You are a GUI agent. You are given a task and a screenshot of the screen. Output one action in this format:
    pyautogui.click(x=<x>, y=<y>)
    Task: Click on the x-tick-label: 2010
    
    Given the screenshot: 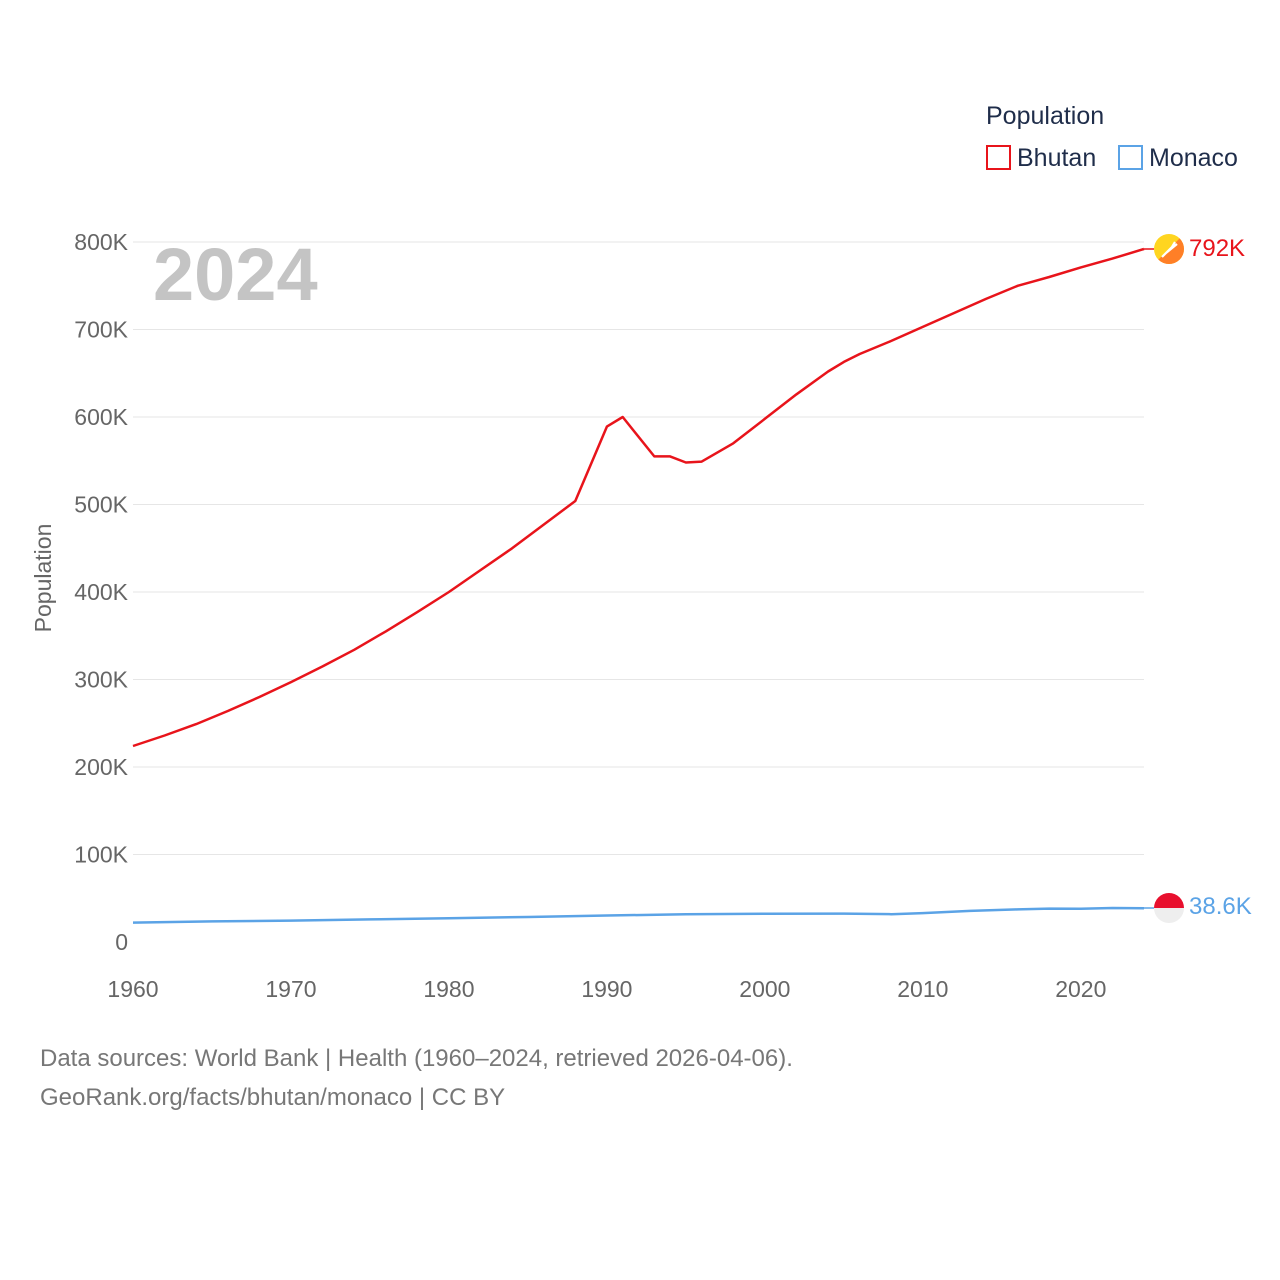 What is the action you would take?
    pyautogui.click(x=922, y=989)
    